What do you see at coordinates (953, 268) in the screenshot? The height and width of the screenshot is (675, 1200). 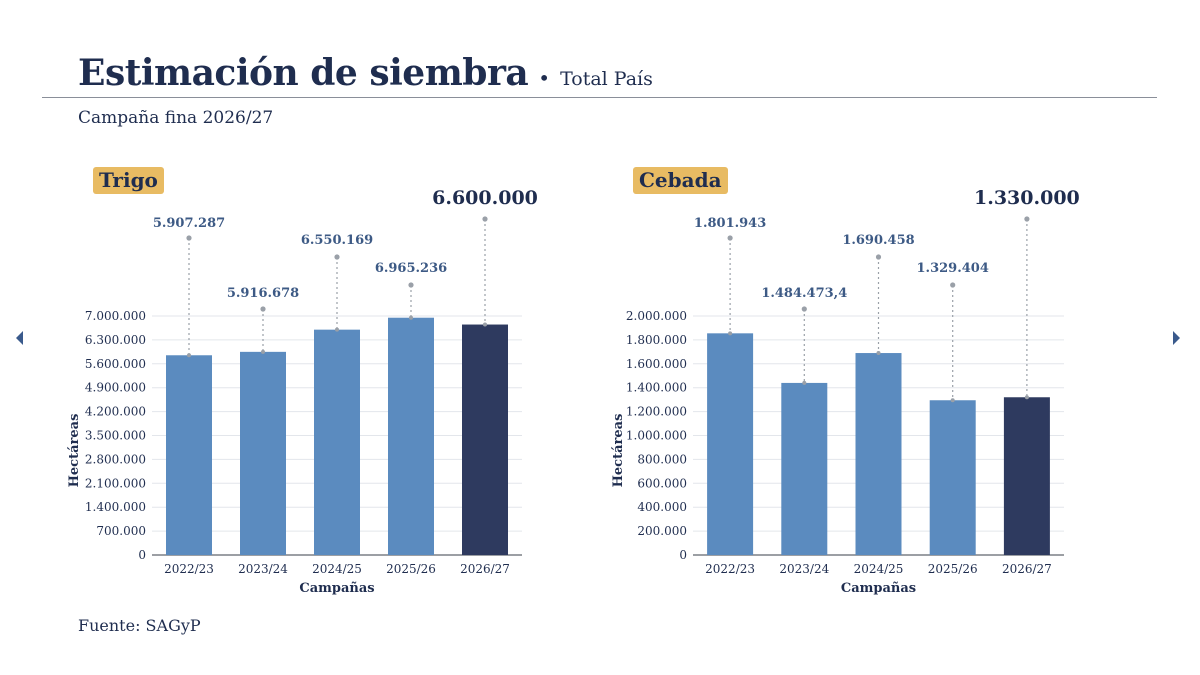 I see `data-label: 1.329.404` at bounding box center [953, 268].